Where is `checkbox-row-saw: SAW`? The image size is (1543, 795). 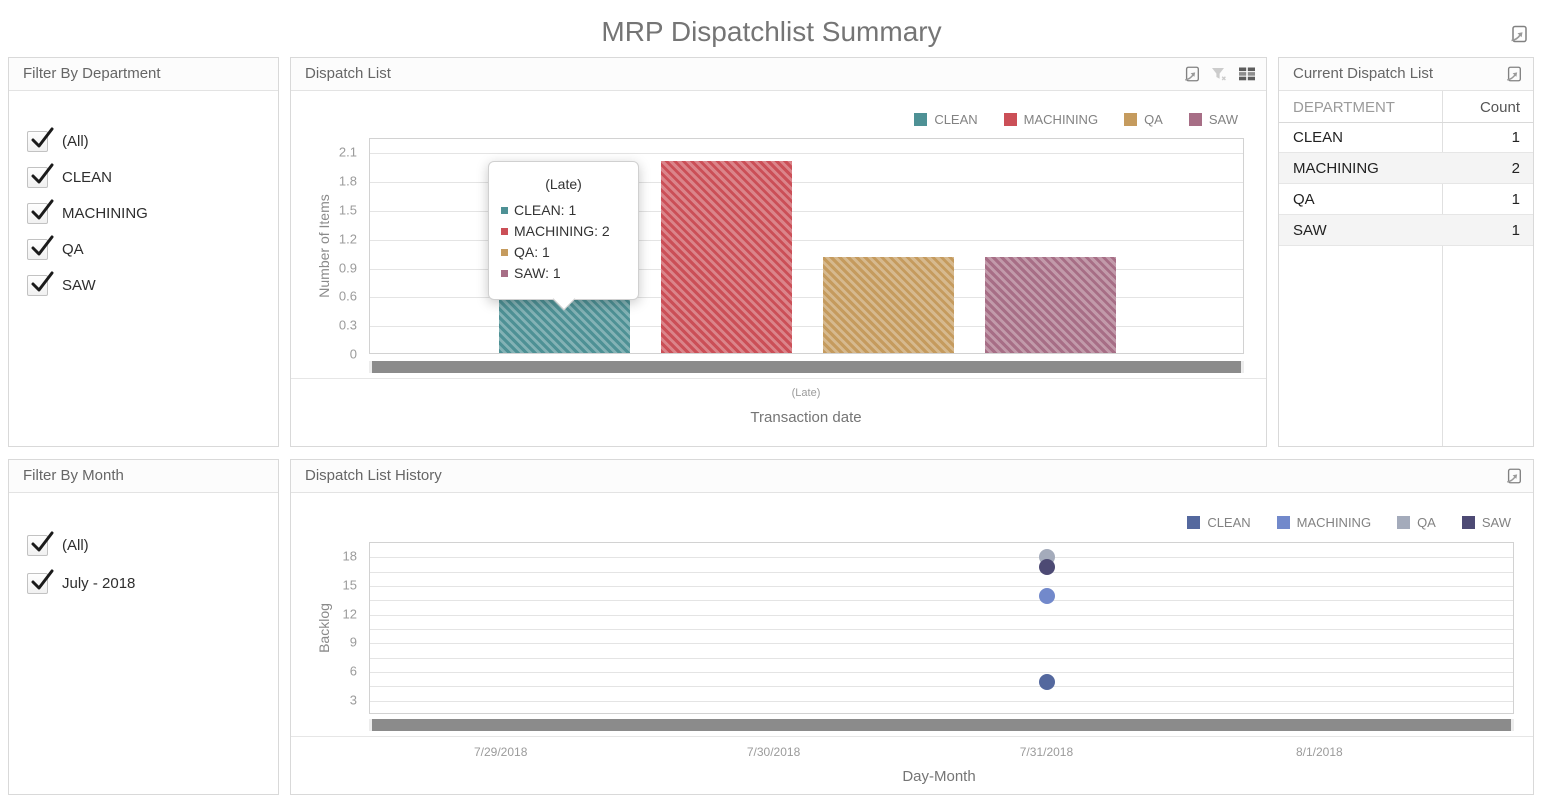
checkbox-row-saw: SAW is located at coordinates (61, 285).